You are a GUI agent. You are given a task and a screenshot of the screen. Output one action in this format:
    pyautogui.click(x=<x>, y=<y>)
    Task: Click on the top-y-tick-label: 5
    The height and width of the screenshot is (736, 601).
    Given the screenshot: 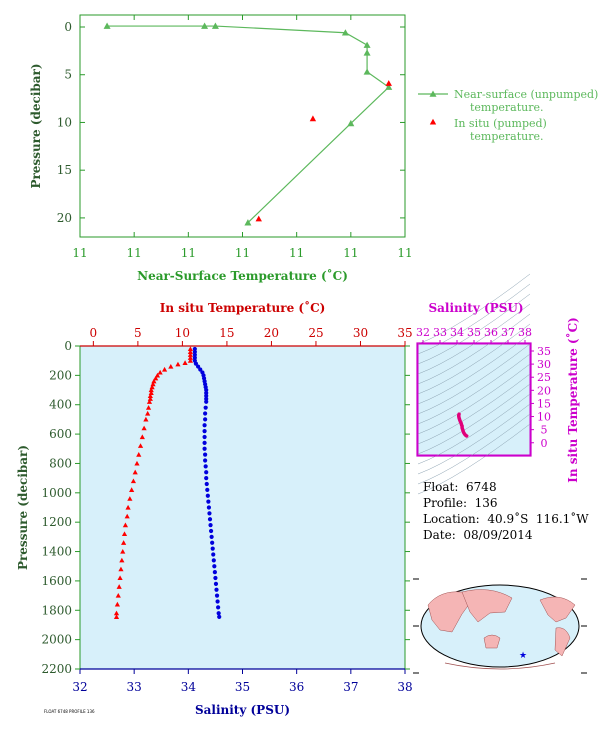 What is the action you would take?
    pyautogui.click(x=68, y=75)
    